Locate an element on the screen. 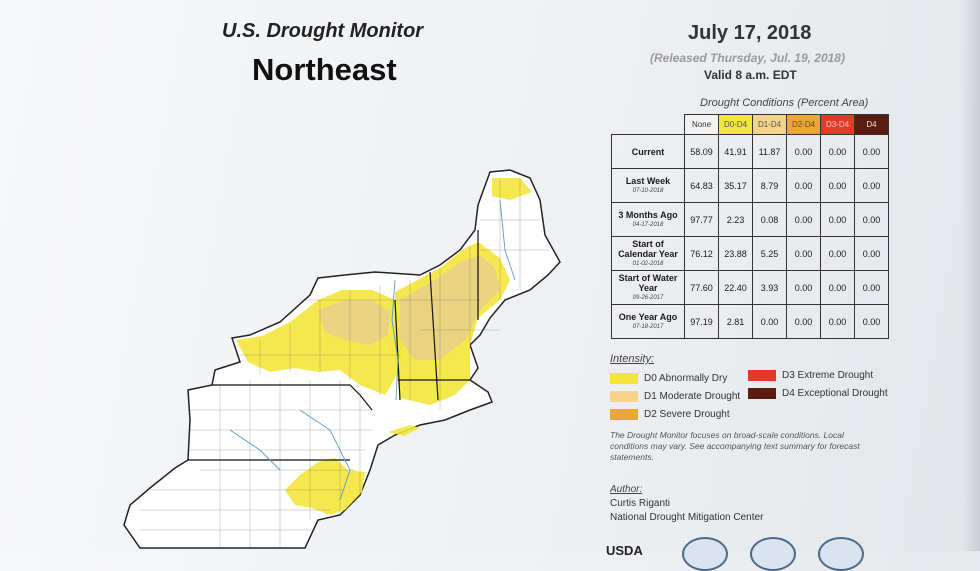 This screenshot has height=571, width=980. table-header-row: None D0-D4 D1-D4 D2-D4 D3-D4 D4 is located at coordinates (750, 124).